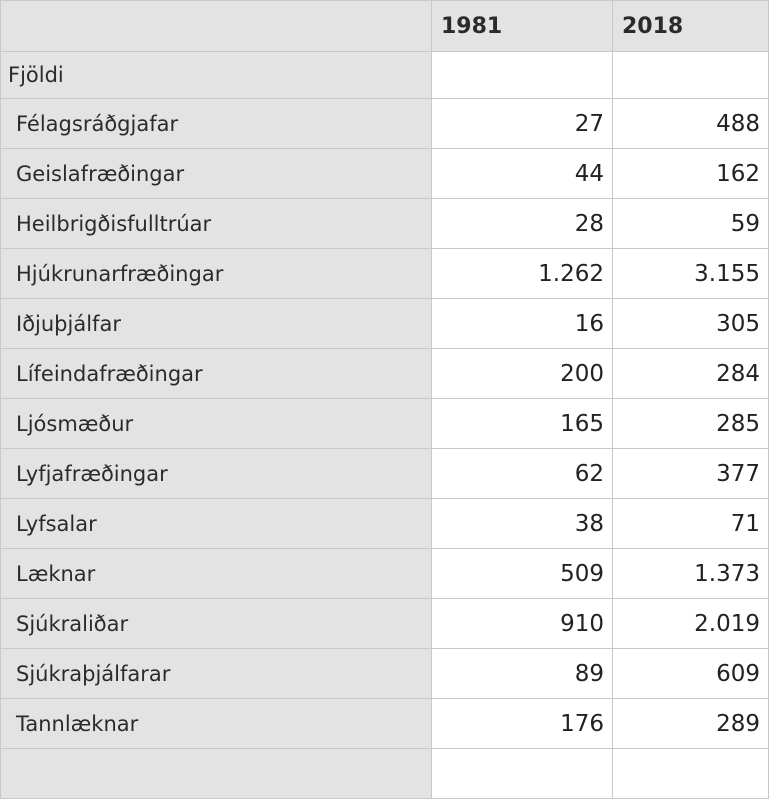 The image size is (772, 799). Describe the element at coordinates (522, 473) in the screenshot. I see `cell-1981: 62` at that location.